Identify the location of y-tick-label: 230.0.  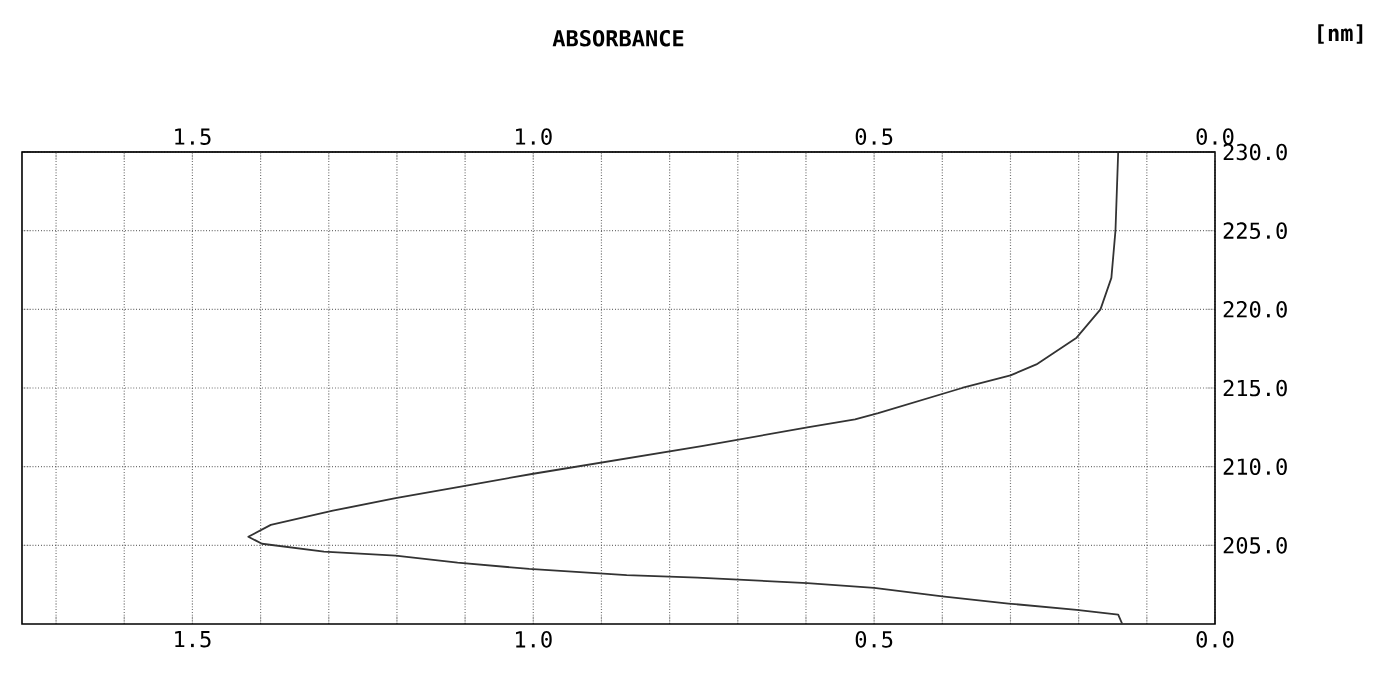
(1255, 152).